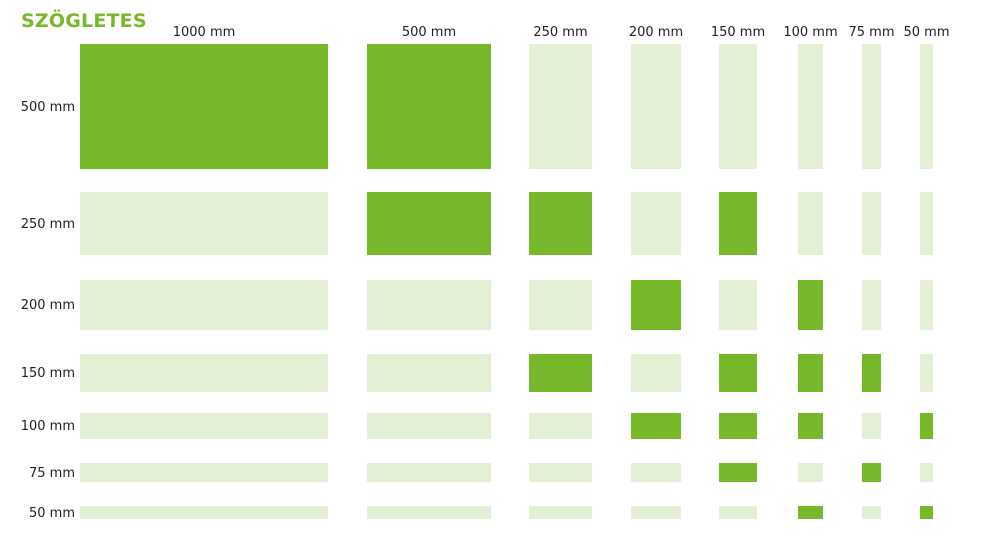 This screenshot has height=555, width=994. I want to click on column-label: 75 mm, so click(871, 32).